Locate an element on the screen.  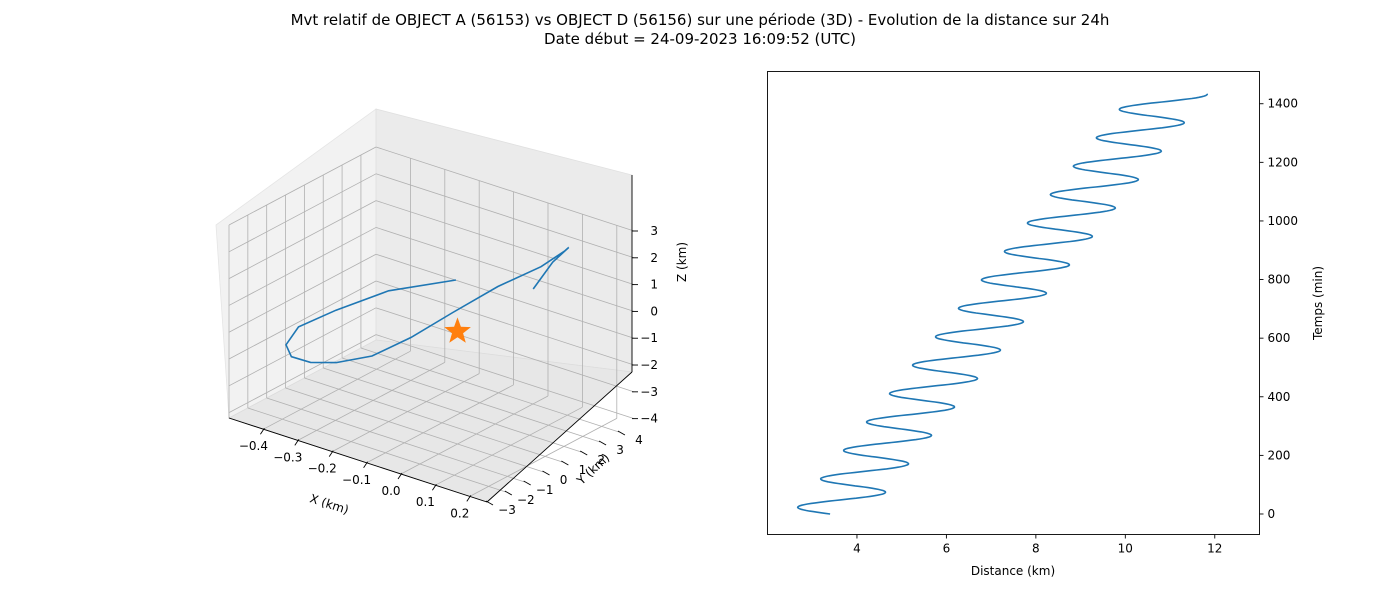
x-axis-line is located at coordinates (358, 460).